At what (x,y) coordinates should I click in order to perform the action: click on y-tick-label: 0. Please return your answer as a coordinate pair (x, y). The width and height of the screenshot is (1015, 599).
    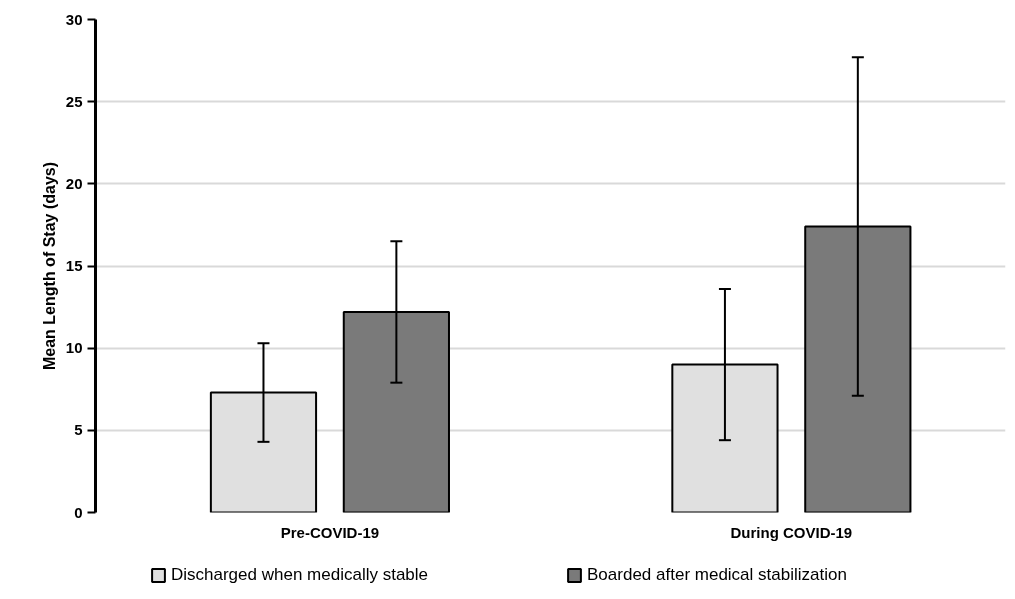
    Looking at the image, I should click on (78, 512).